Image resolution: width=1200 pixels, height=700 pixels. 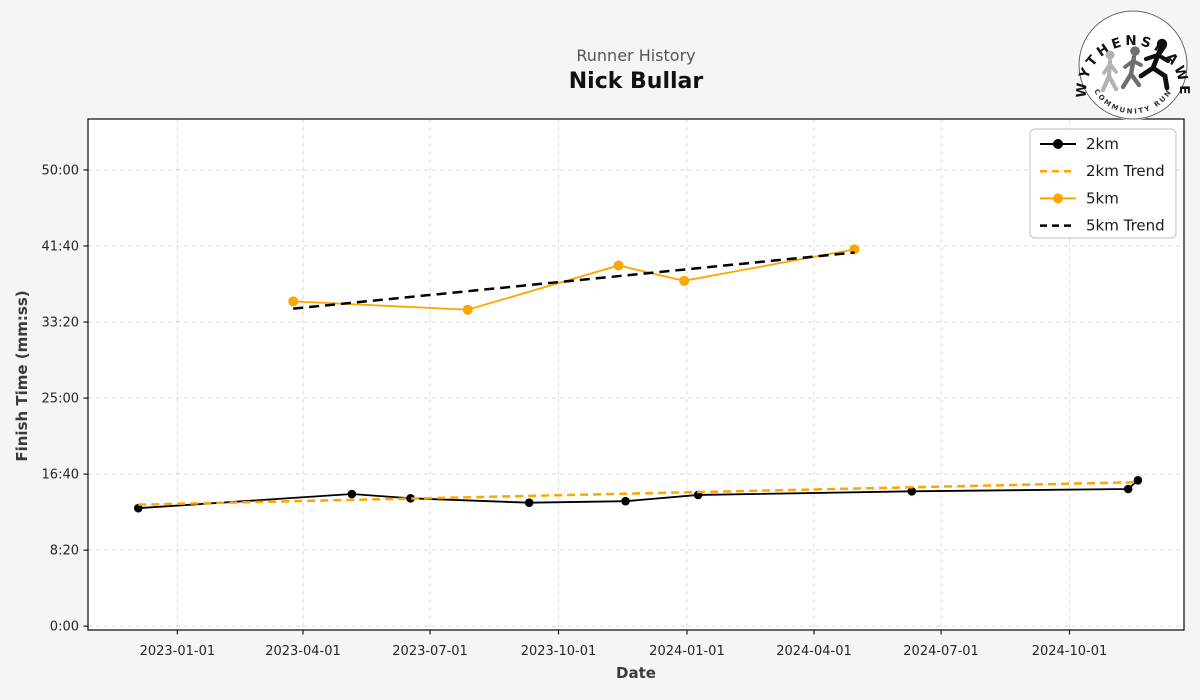 What do you see at coordinates (636, 673) in the screenshot?
I see `x-axis-label: Date` at bounding box center [636, 673].